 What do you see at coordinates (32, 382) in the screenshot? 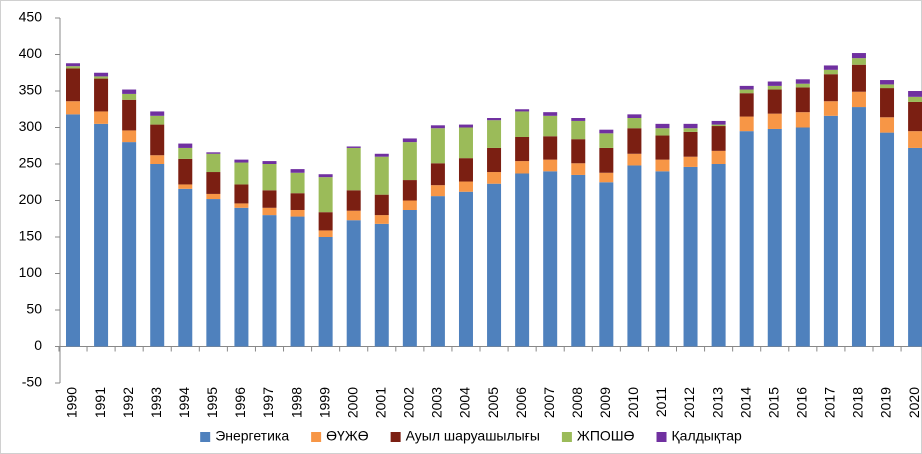
I see `y-tick-label: -50` at bounding box center [32, 382].